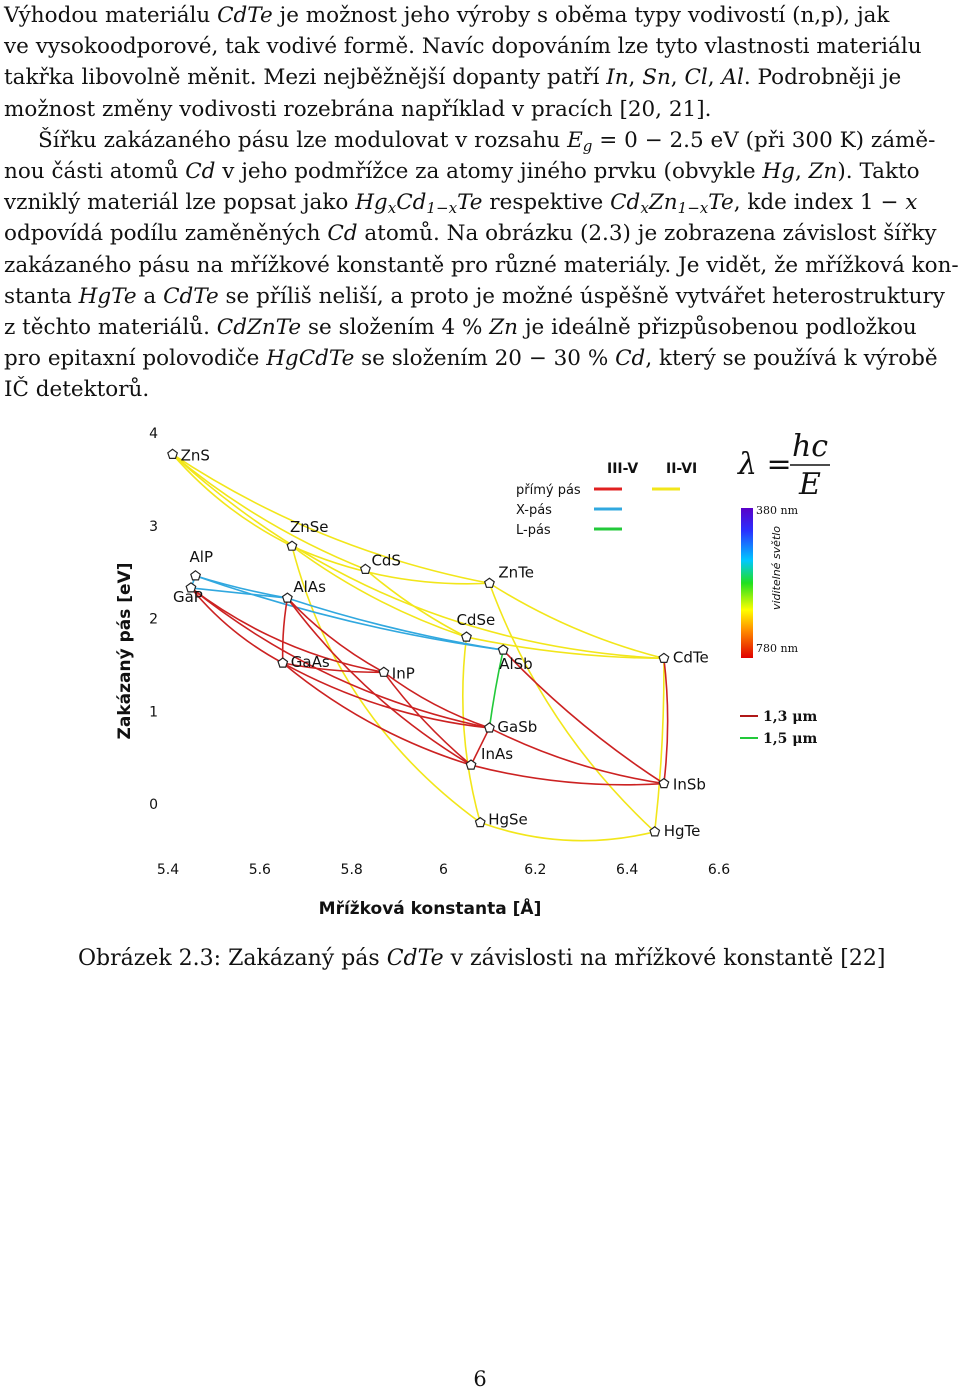 This screenshot has width=960, height=1392. Describe the element at coordinates (548, 490) in the screenshot. I see `legend-label: přímý pás` at that location.